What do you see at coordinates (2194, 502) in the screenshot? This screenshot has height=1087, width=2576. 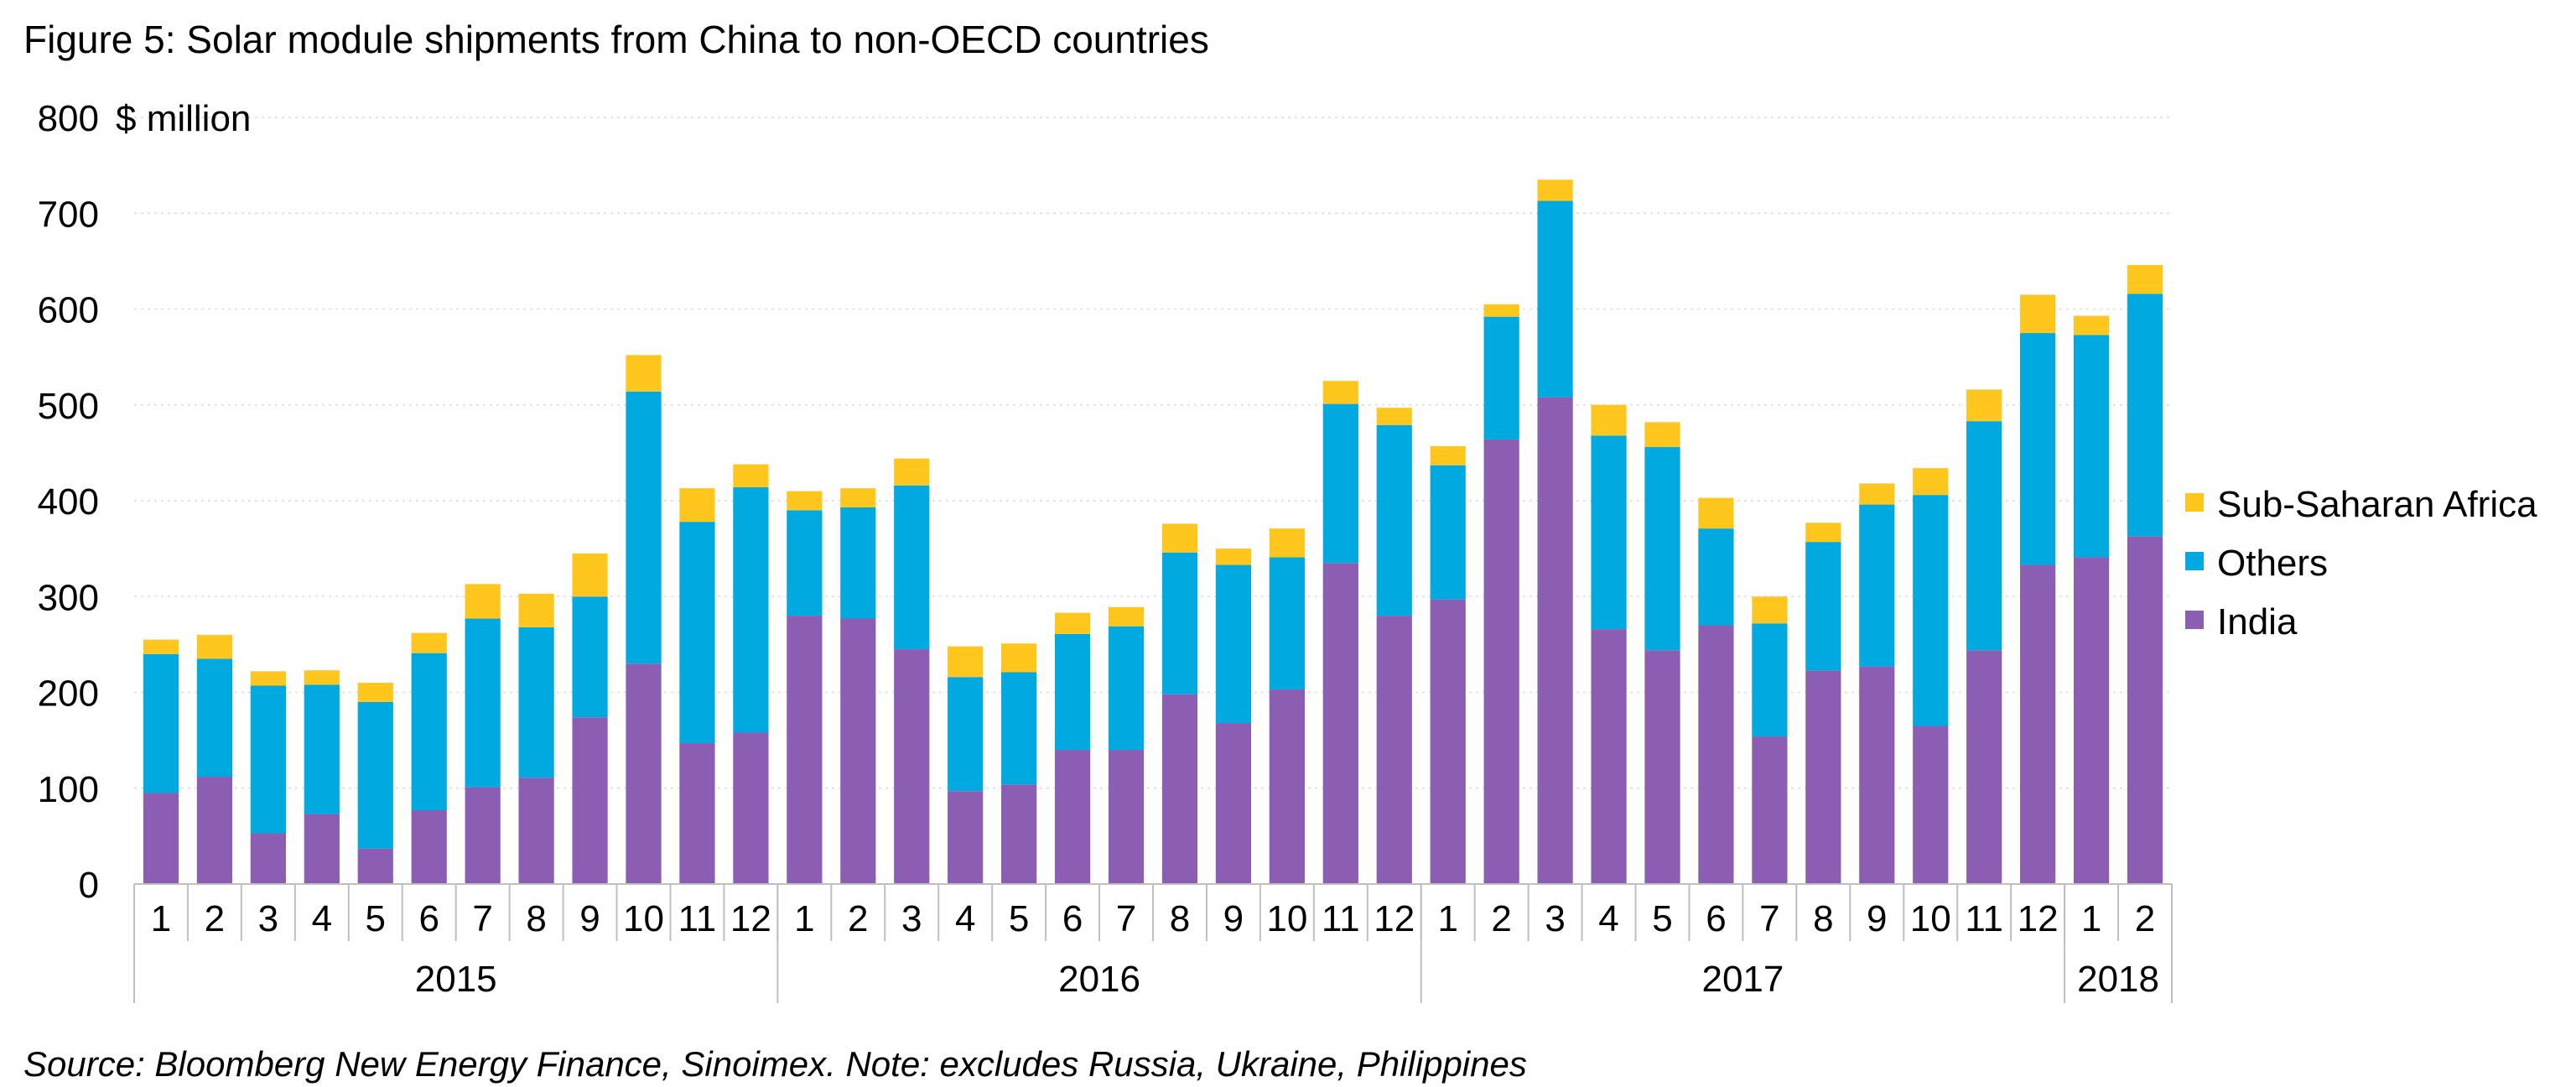 I see `legend-swatch` at bounding box center [2194, 502].